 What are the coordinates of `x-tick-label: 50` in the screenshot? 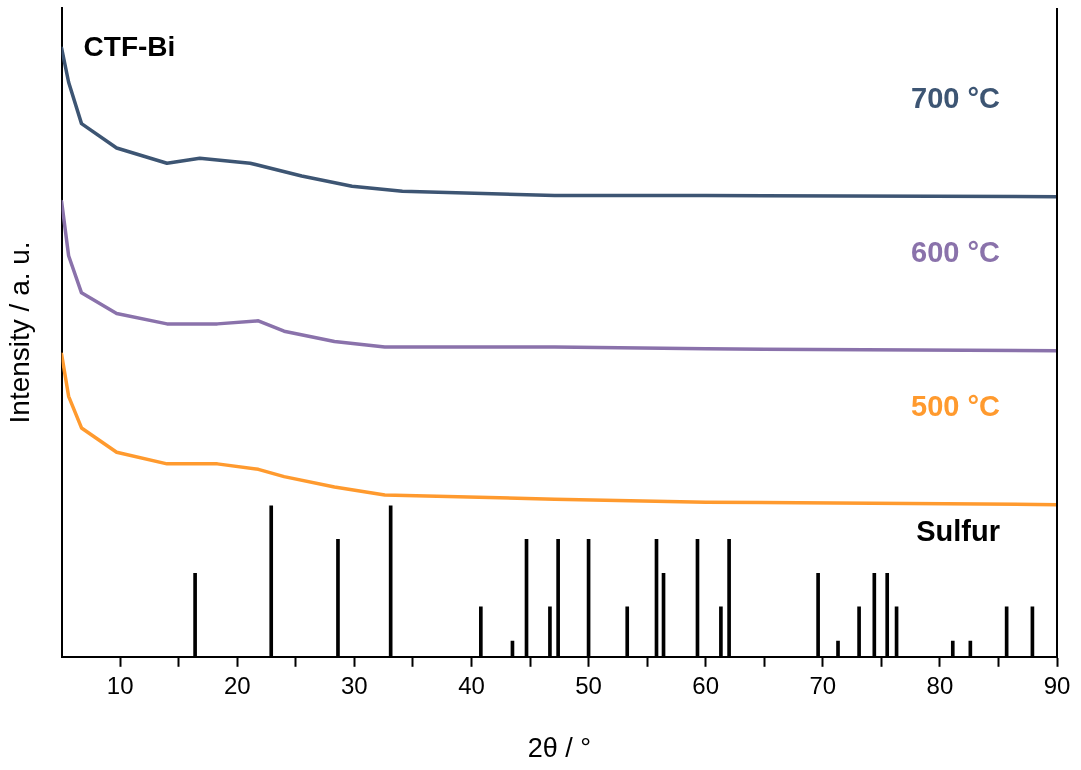 It's located at (588, 685).